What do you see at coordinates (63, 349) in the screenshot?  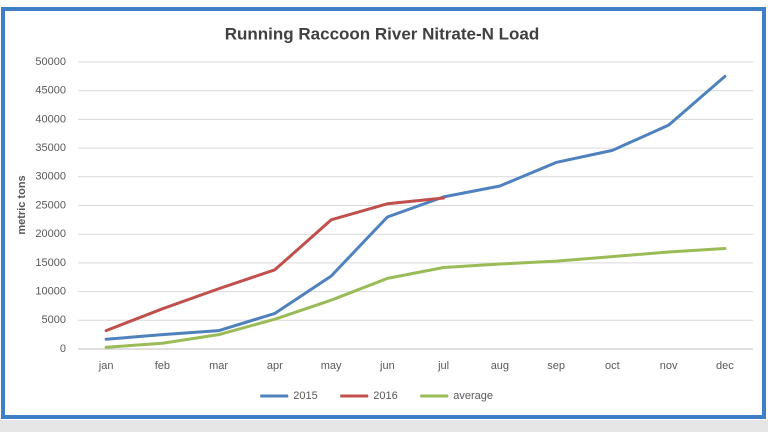 I see `y-tick-label: 0` at bounding box center [63, 349].